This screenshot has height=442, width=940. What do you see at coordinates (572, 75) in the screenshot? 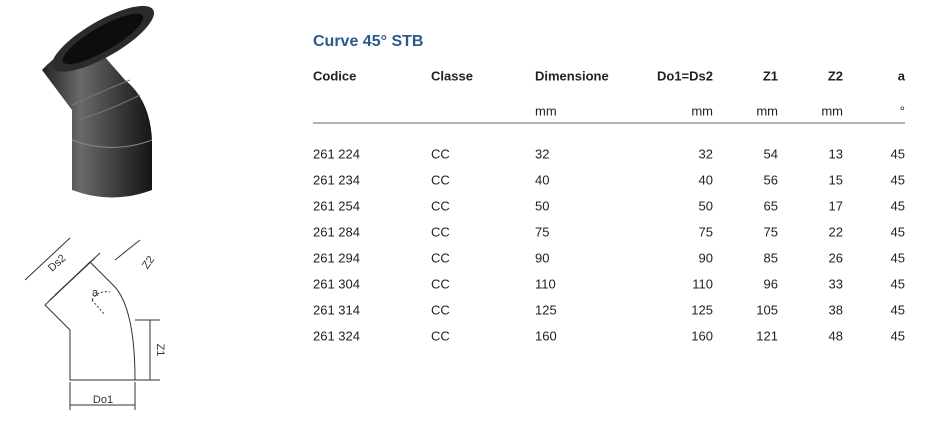
I see `column-header: Dimensione` at bounding box center [572, 75].